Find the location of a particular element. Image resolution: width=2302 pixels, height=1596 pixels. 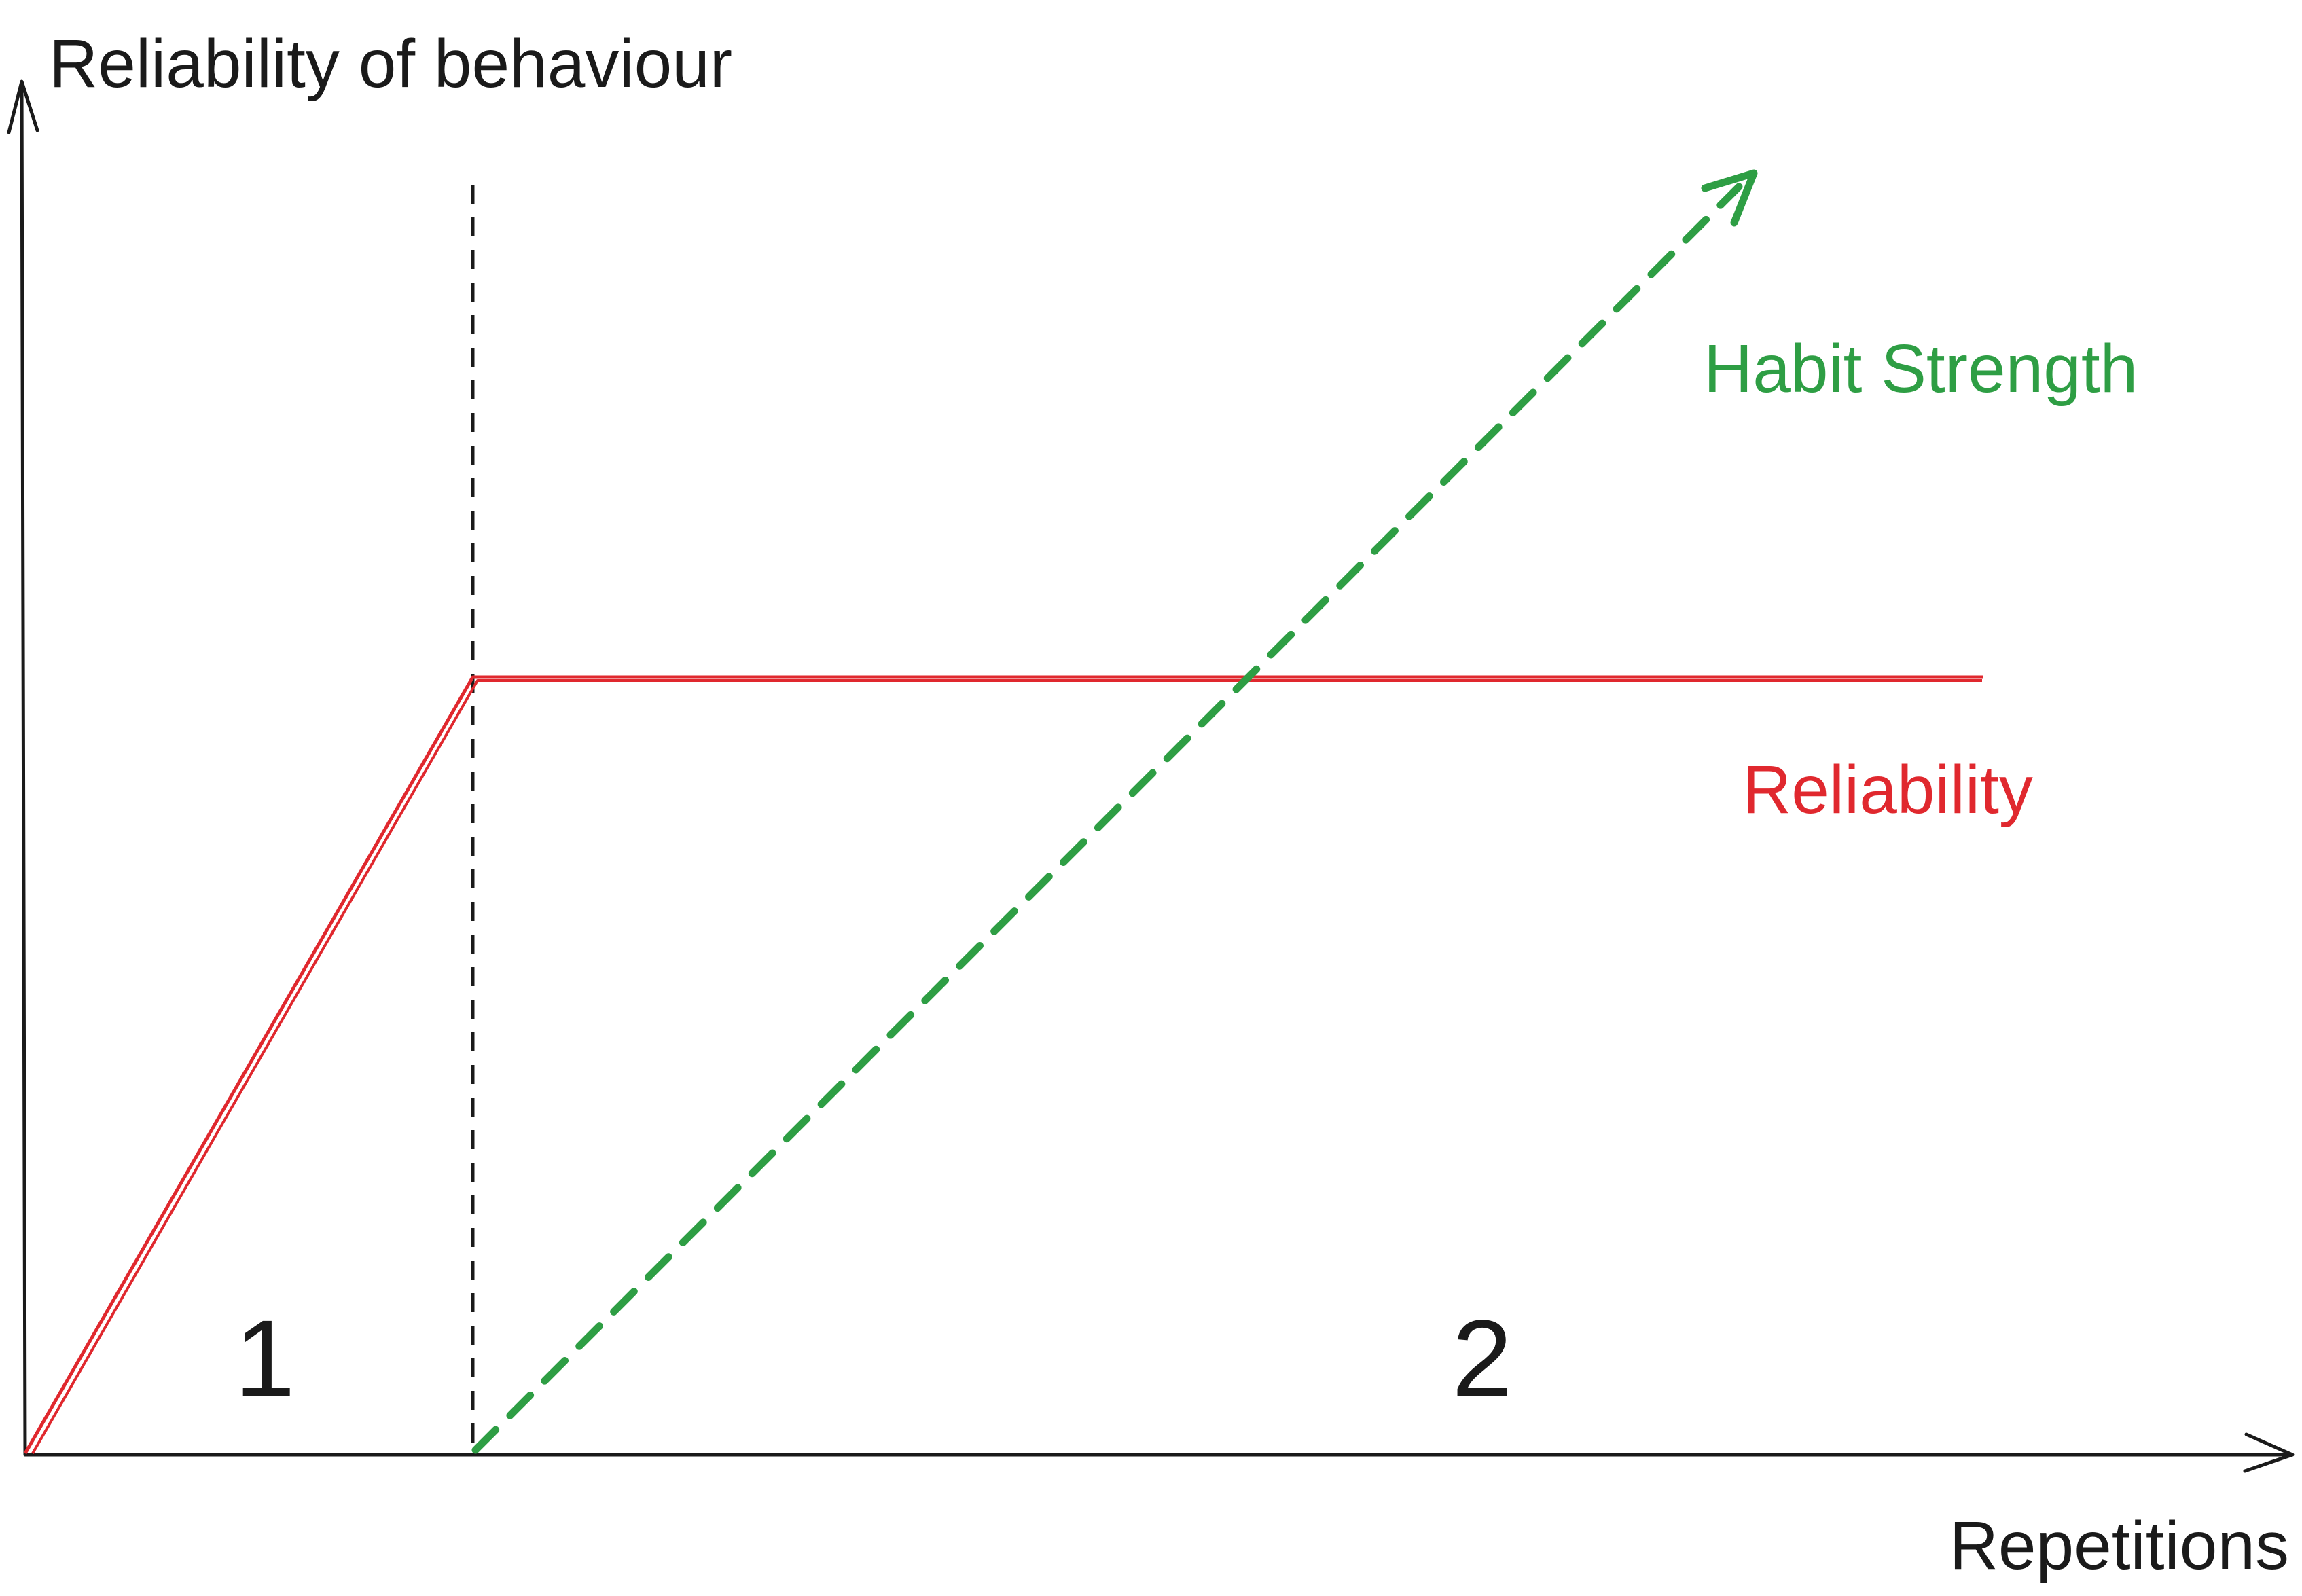

habit-strength-arrowhead is located at coordinates (1729, 198).